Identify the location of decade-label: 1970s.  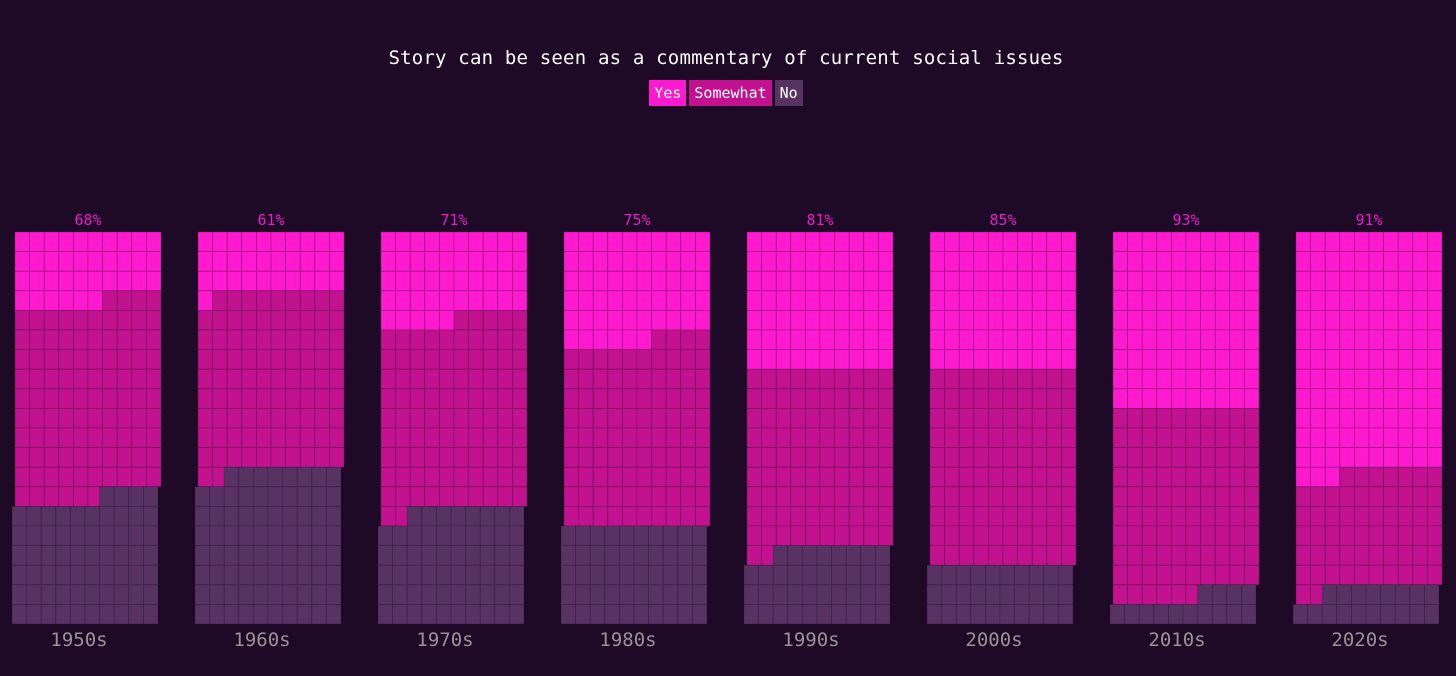
(444, 640).